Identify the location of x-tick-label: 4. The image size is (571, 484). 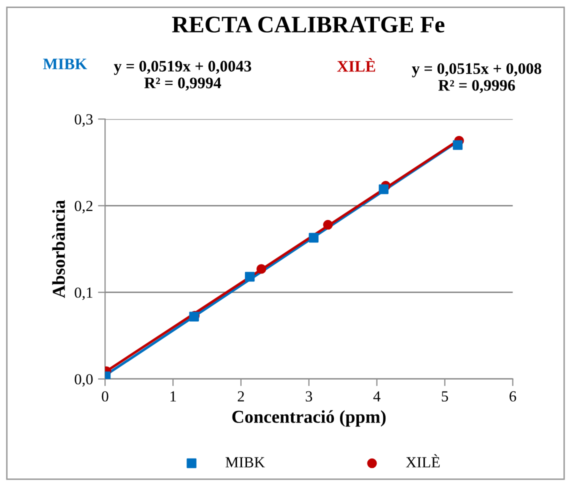
(376, 396).